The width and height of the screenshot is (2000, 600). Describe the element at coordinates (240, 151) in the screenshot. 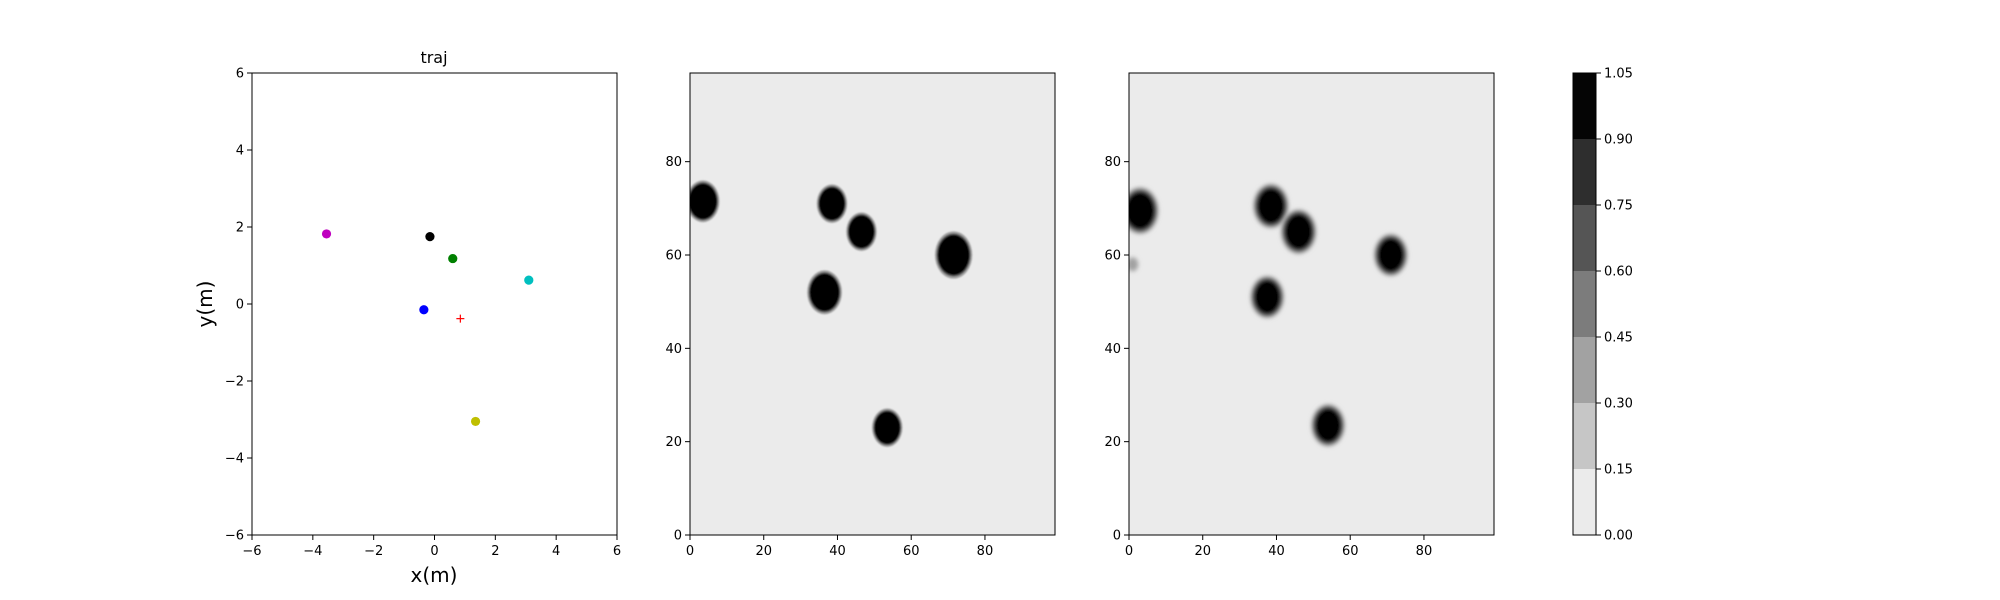

I see `y-tick-label: 4` at that location.